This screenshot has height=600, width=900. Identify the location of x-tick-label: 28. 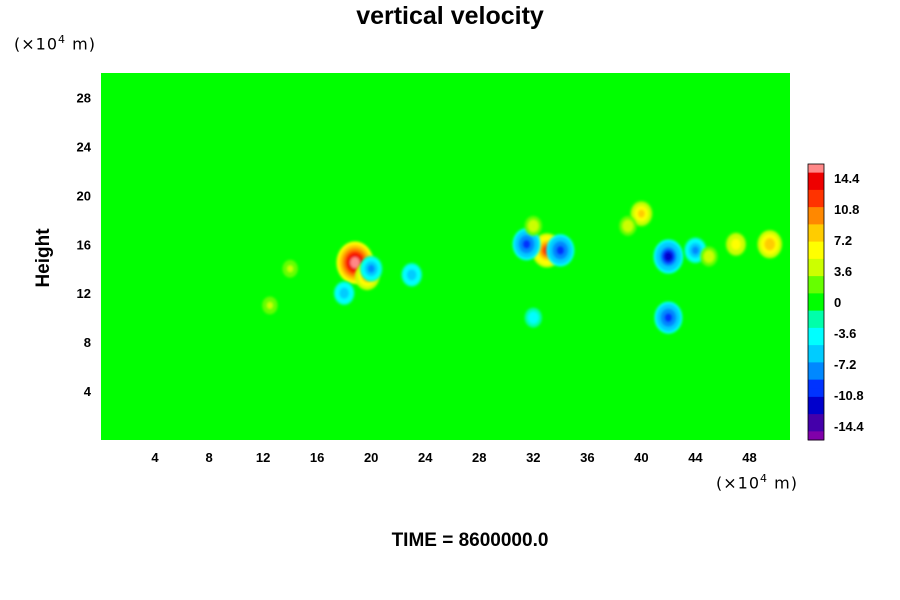
(479, 457).